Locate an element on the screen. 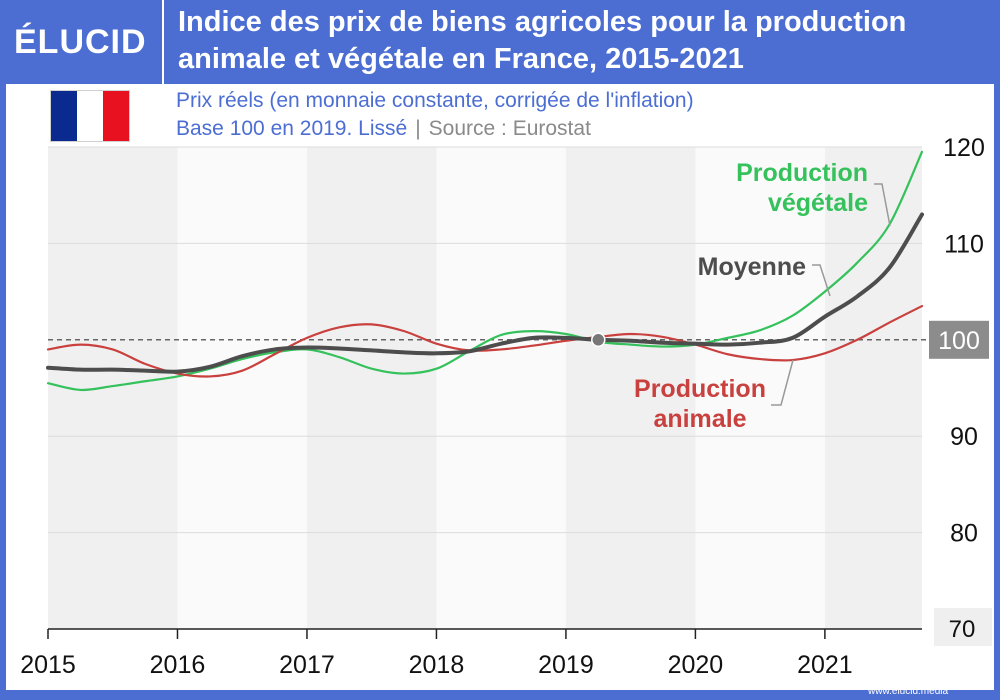  y-tick-label-120: 120 is located at coordinates (964, 148).